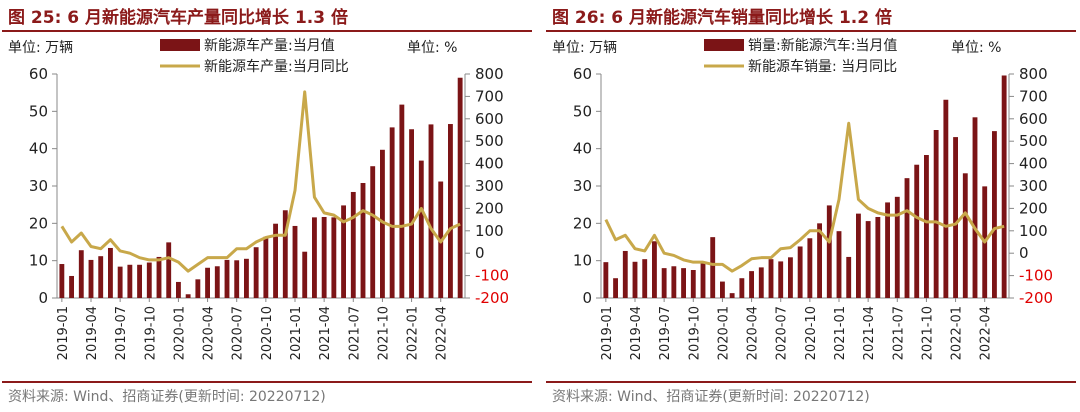 This screenshot has height=412, width=1080. What do you see at coordinates (178, 18) in the screenshot?
I see `chart-title: 图 25: 6 月新能源汽车产量同比增长 1.3 倍` at bounding box center [178, 18].